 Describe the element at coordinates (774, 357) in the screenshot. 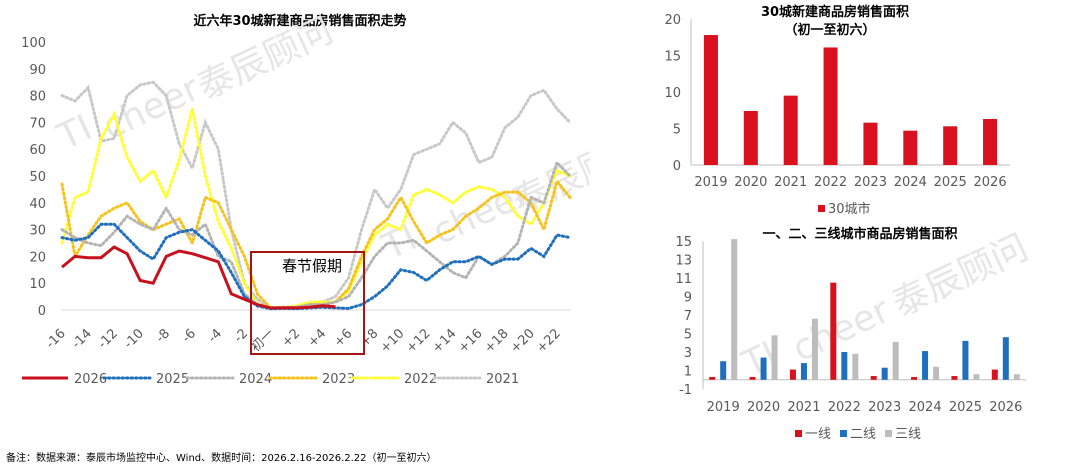

I see `bar-三线-2020` at that location.